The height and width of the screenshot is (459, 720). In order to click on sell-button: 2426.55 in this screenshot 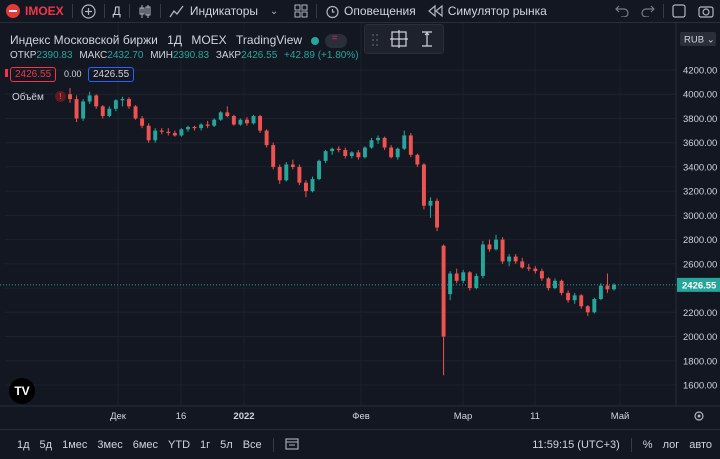, I will do `click(33, 74)`.